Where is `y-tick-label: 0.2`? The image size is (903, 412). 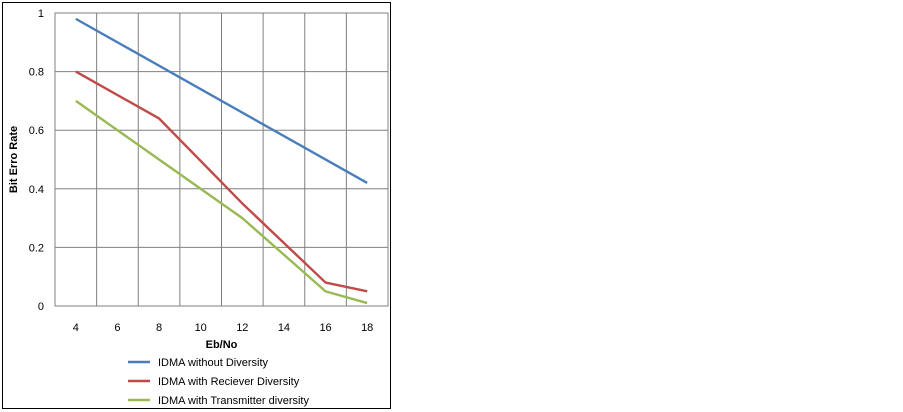 y-tick-label: 0.2 is located at coordinates (36, 248).